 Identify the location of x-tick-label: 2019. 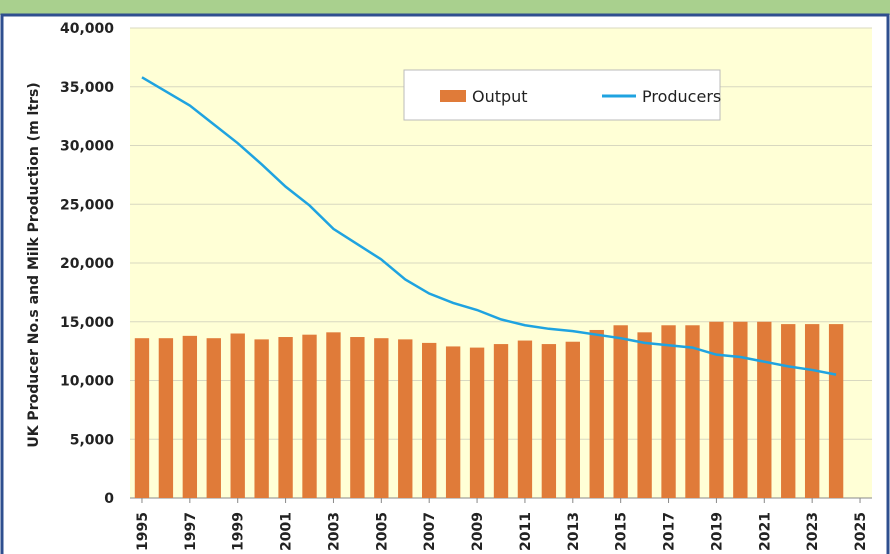
(717, 531).